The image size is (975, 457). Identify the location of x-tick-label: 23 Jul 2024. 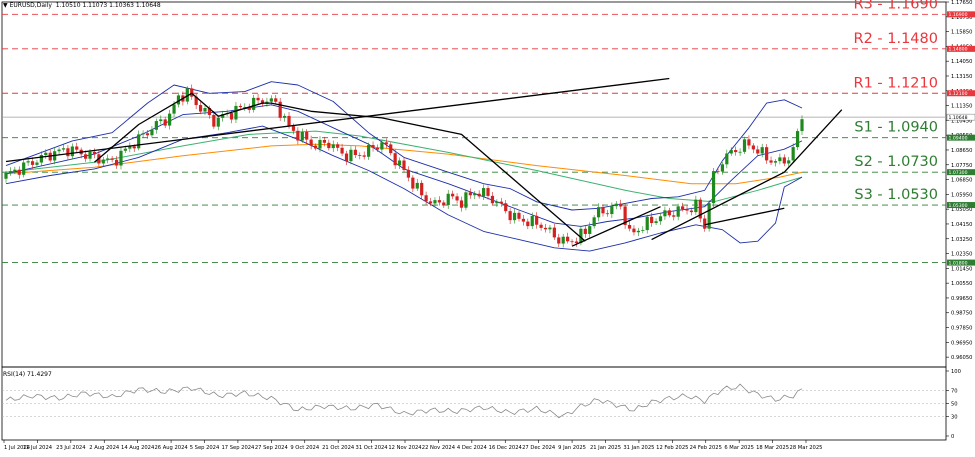
(71, 448).